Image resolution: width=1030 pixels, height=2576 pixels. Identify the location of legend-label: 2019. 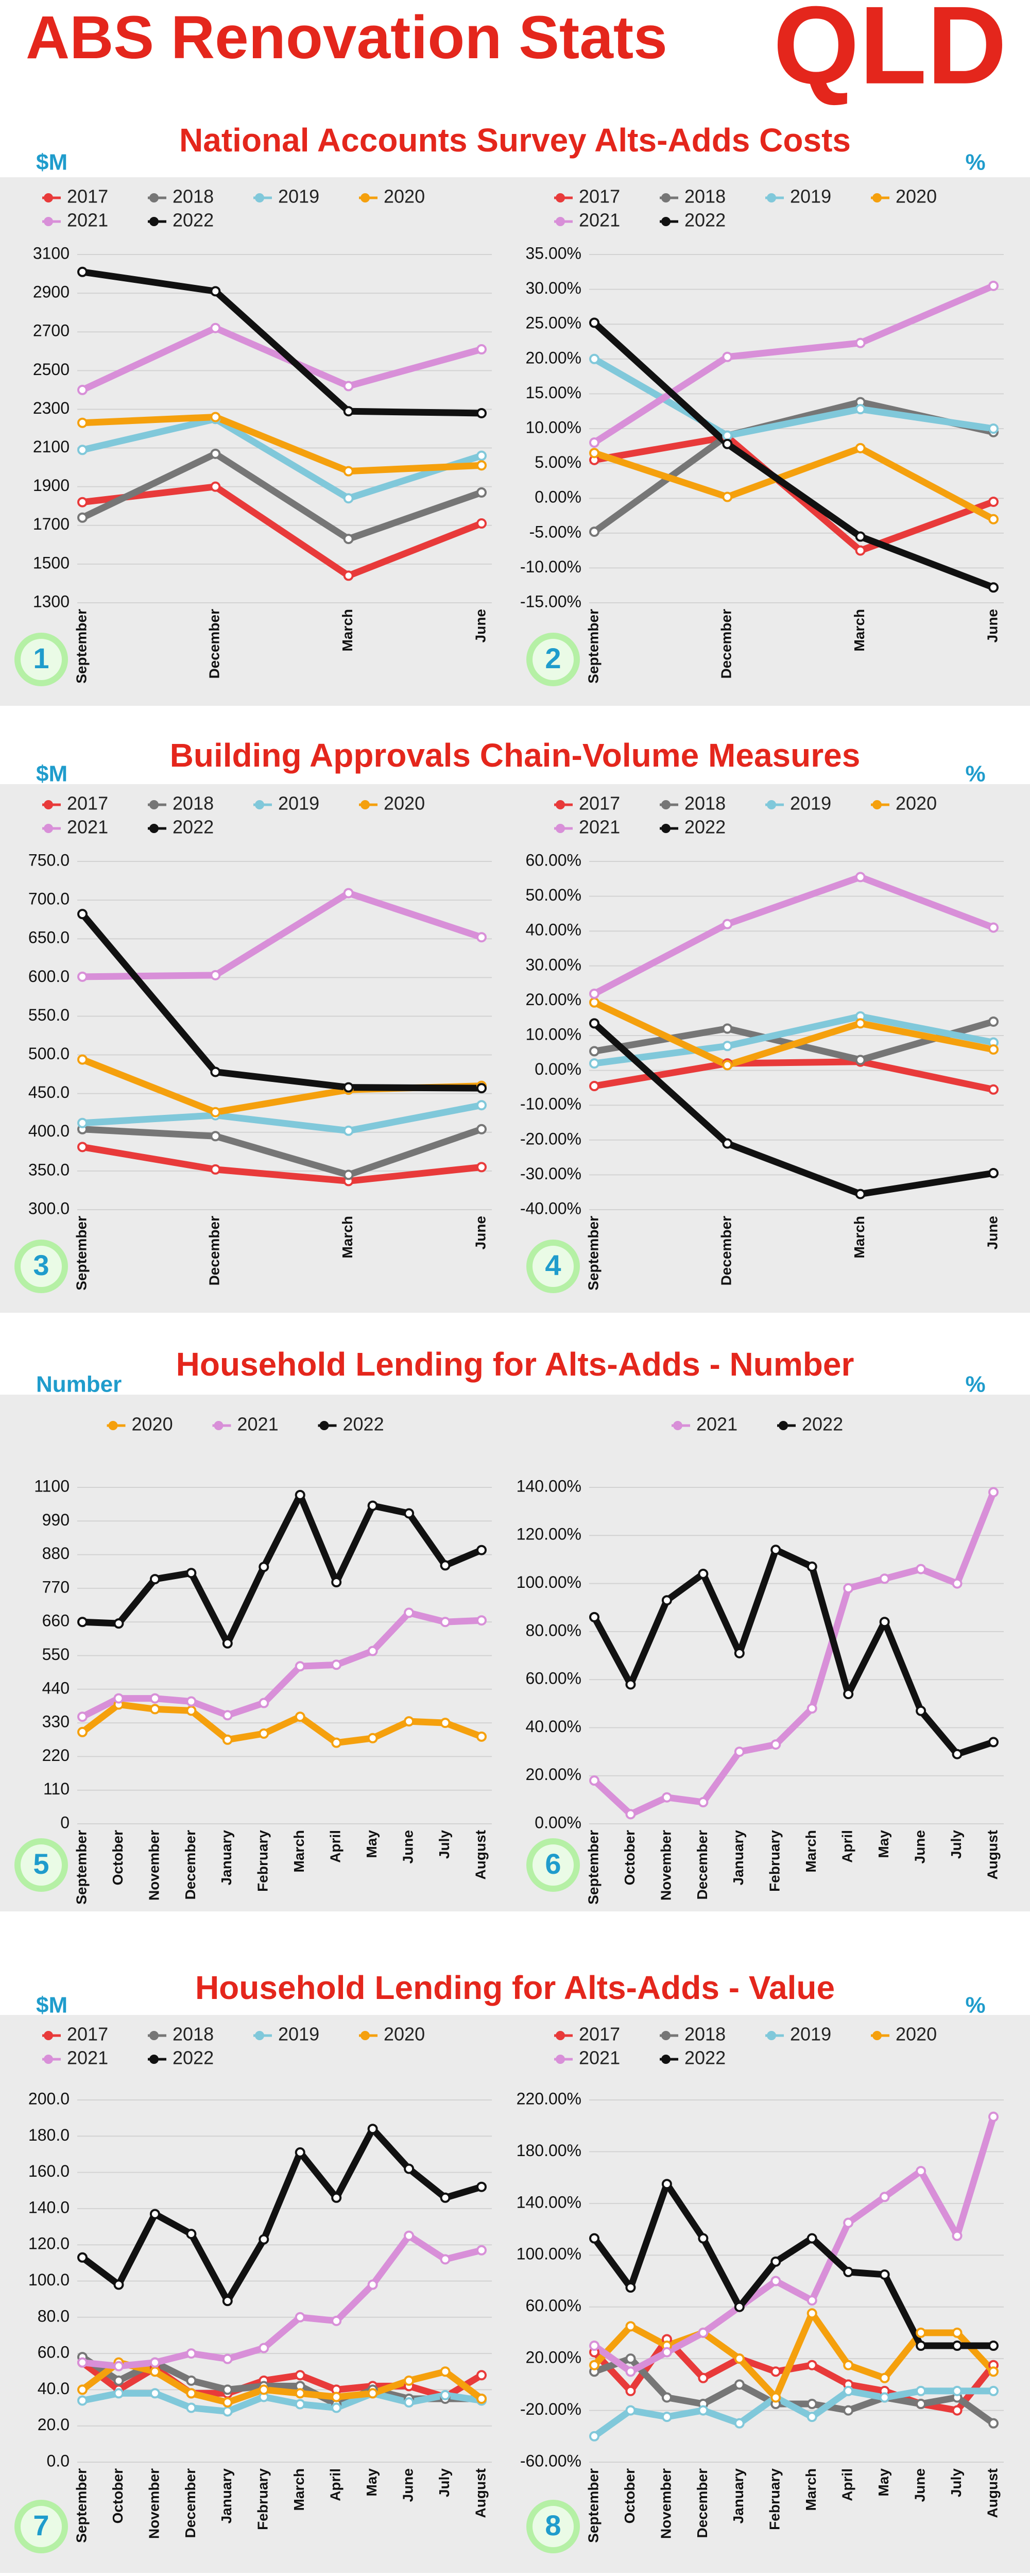
(810, 196).